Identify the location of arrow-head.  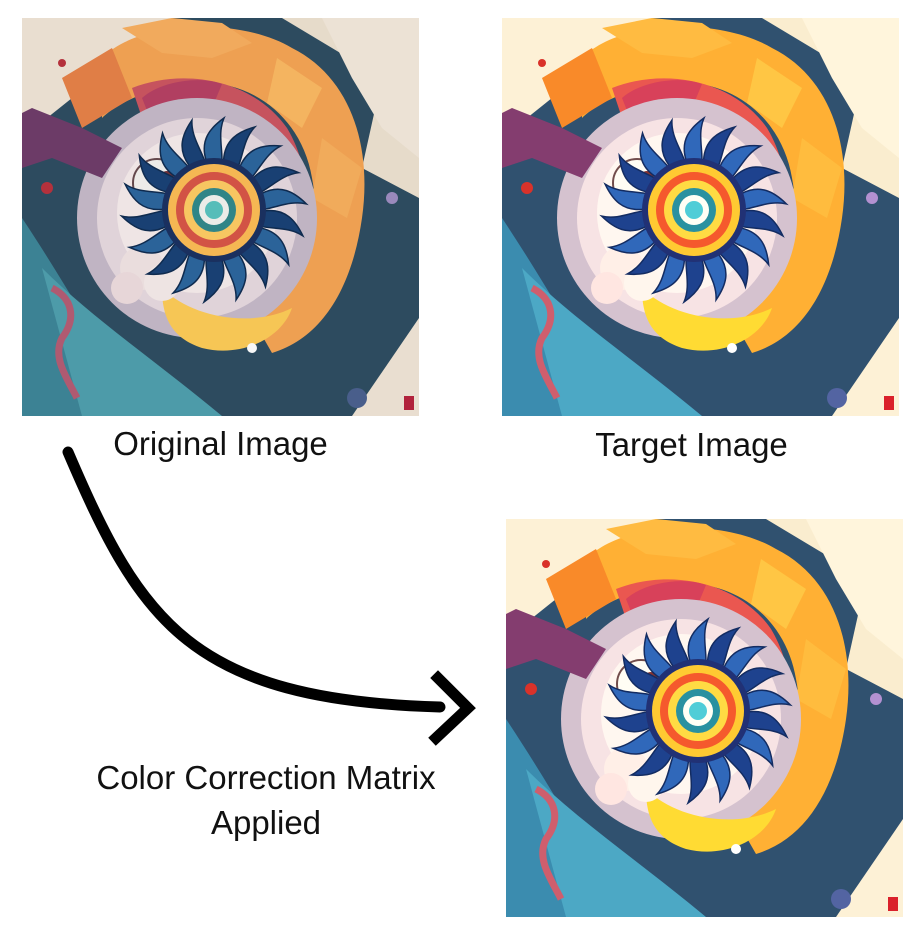
(452, 708).